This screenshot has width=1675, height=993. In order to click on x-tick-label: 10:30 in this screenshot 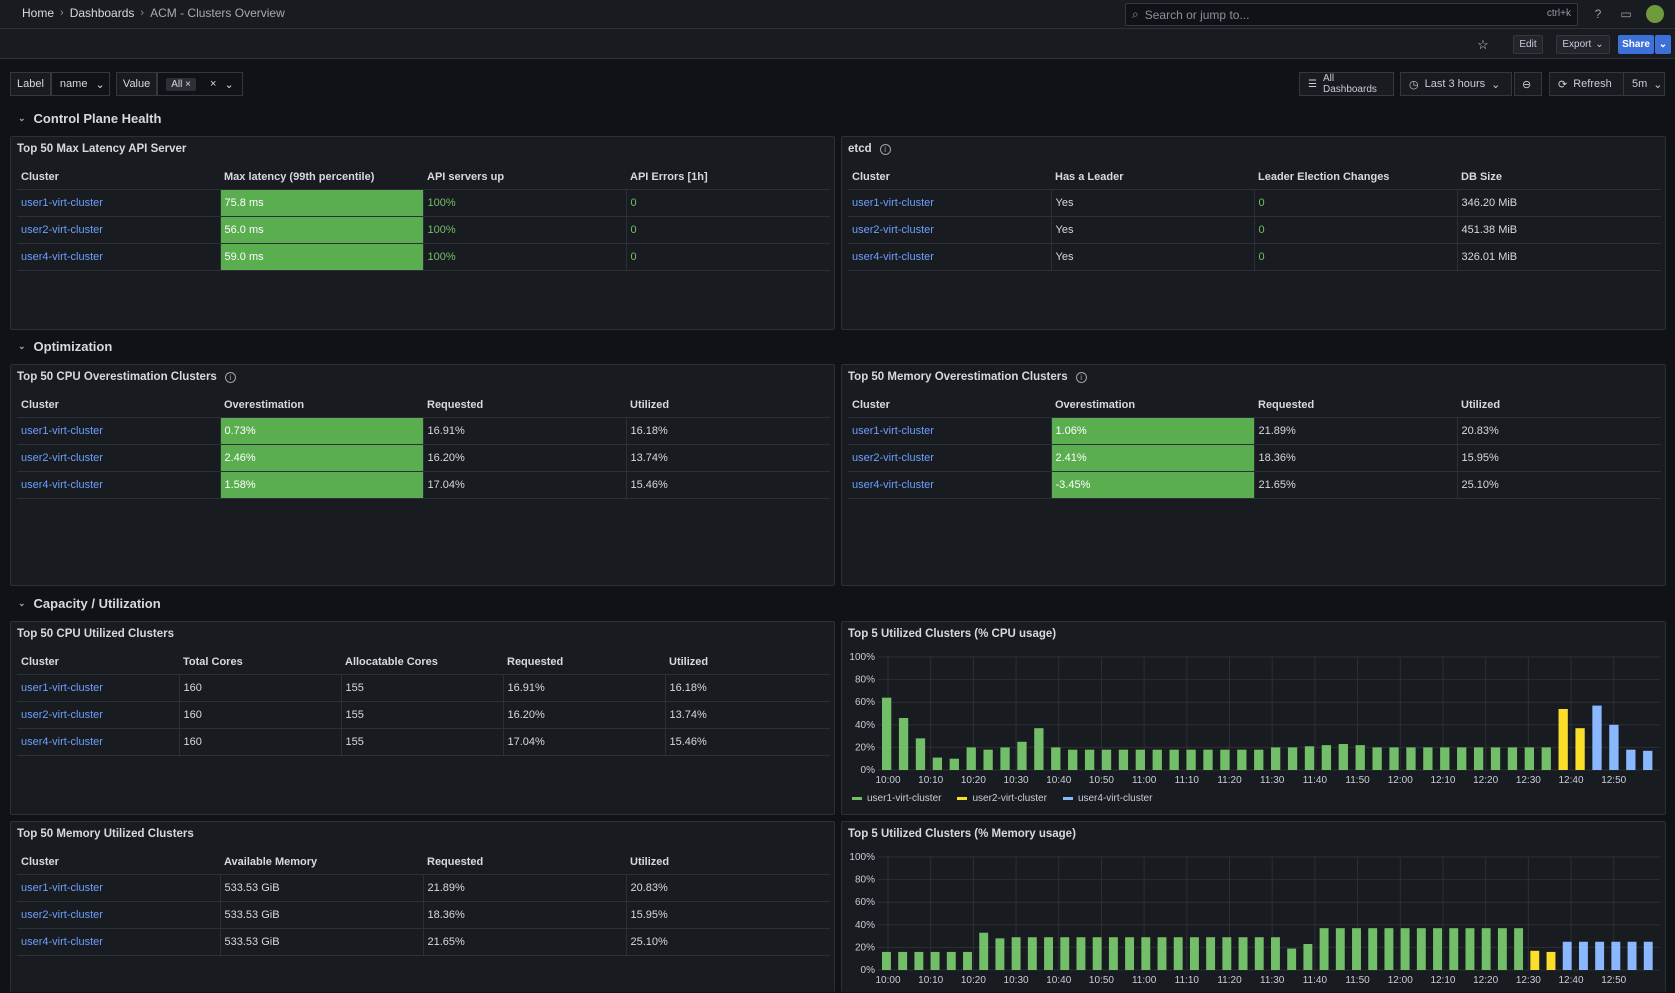, I will do `click(1016, 780)`.